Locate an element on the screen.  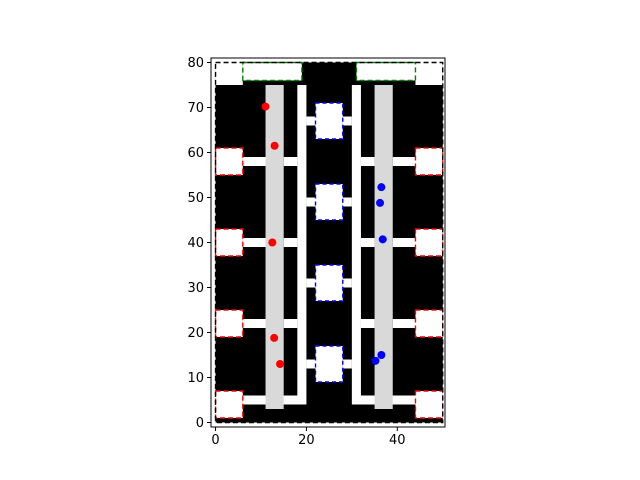
y-tick-label: 80 is located at coordinates (195, 63).